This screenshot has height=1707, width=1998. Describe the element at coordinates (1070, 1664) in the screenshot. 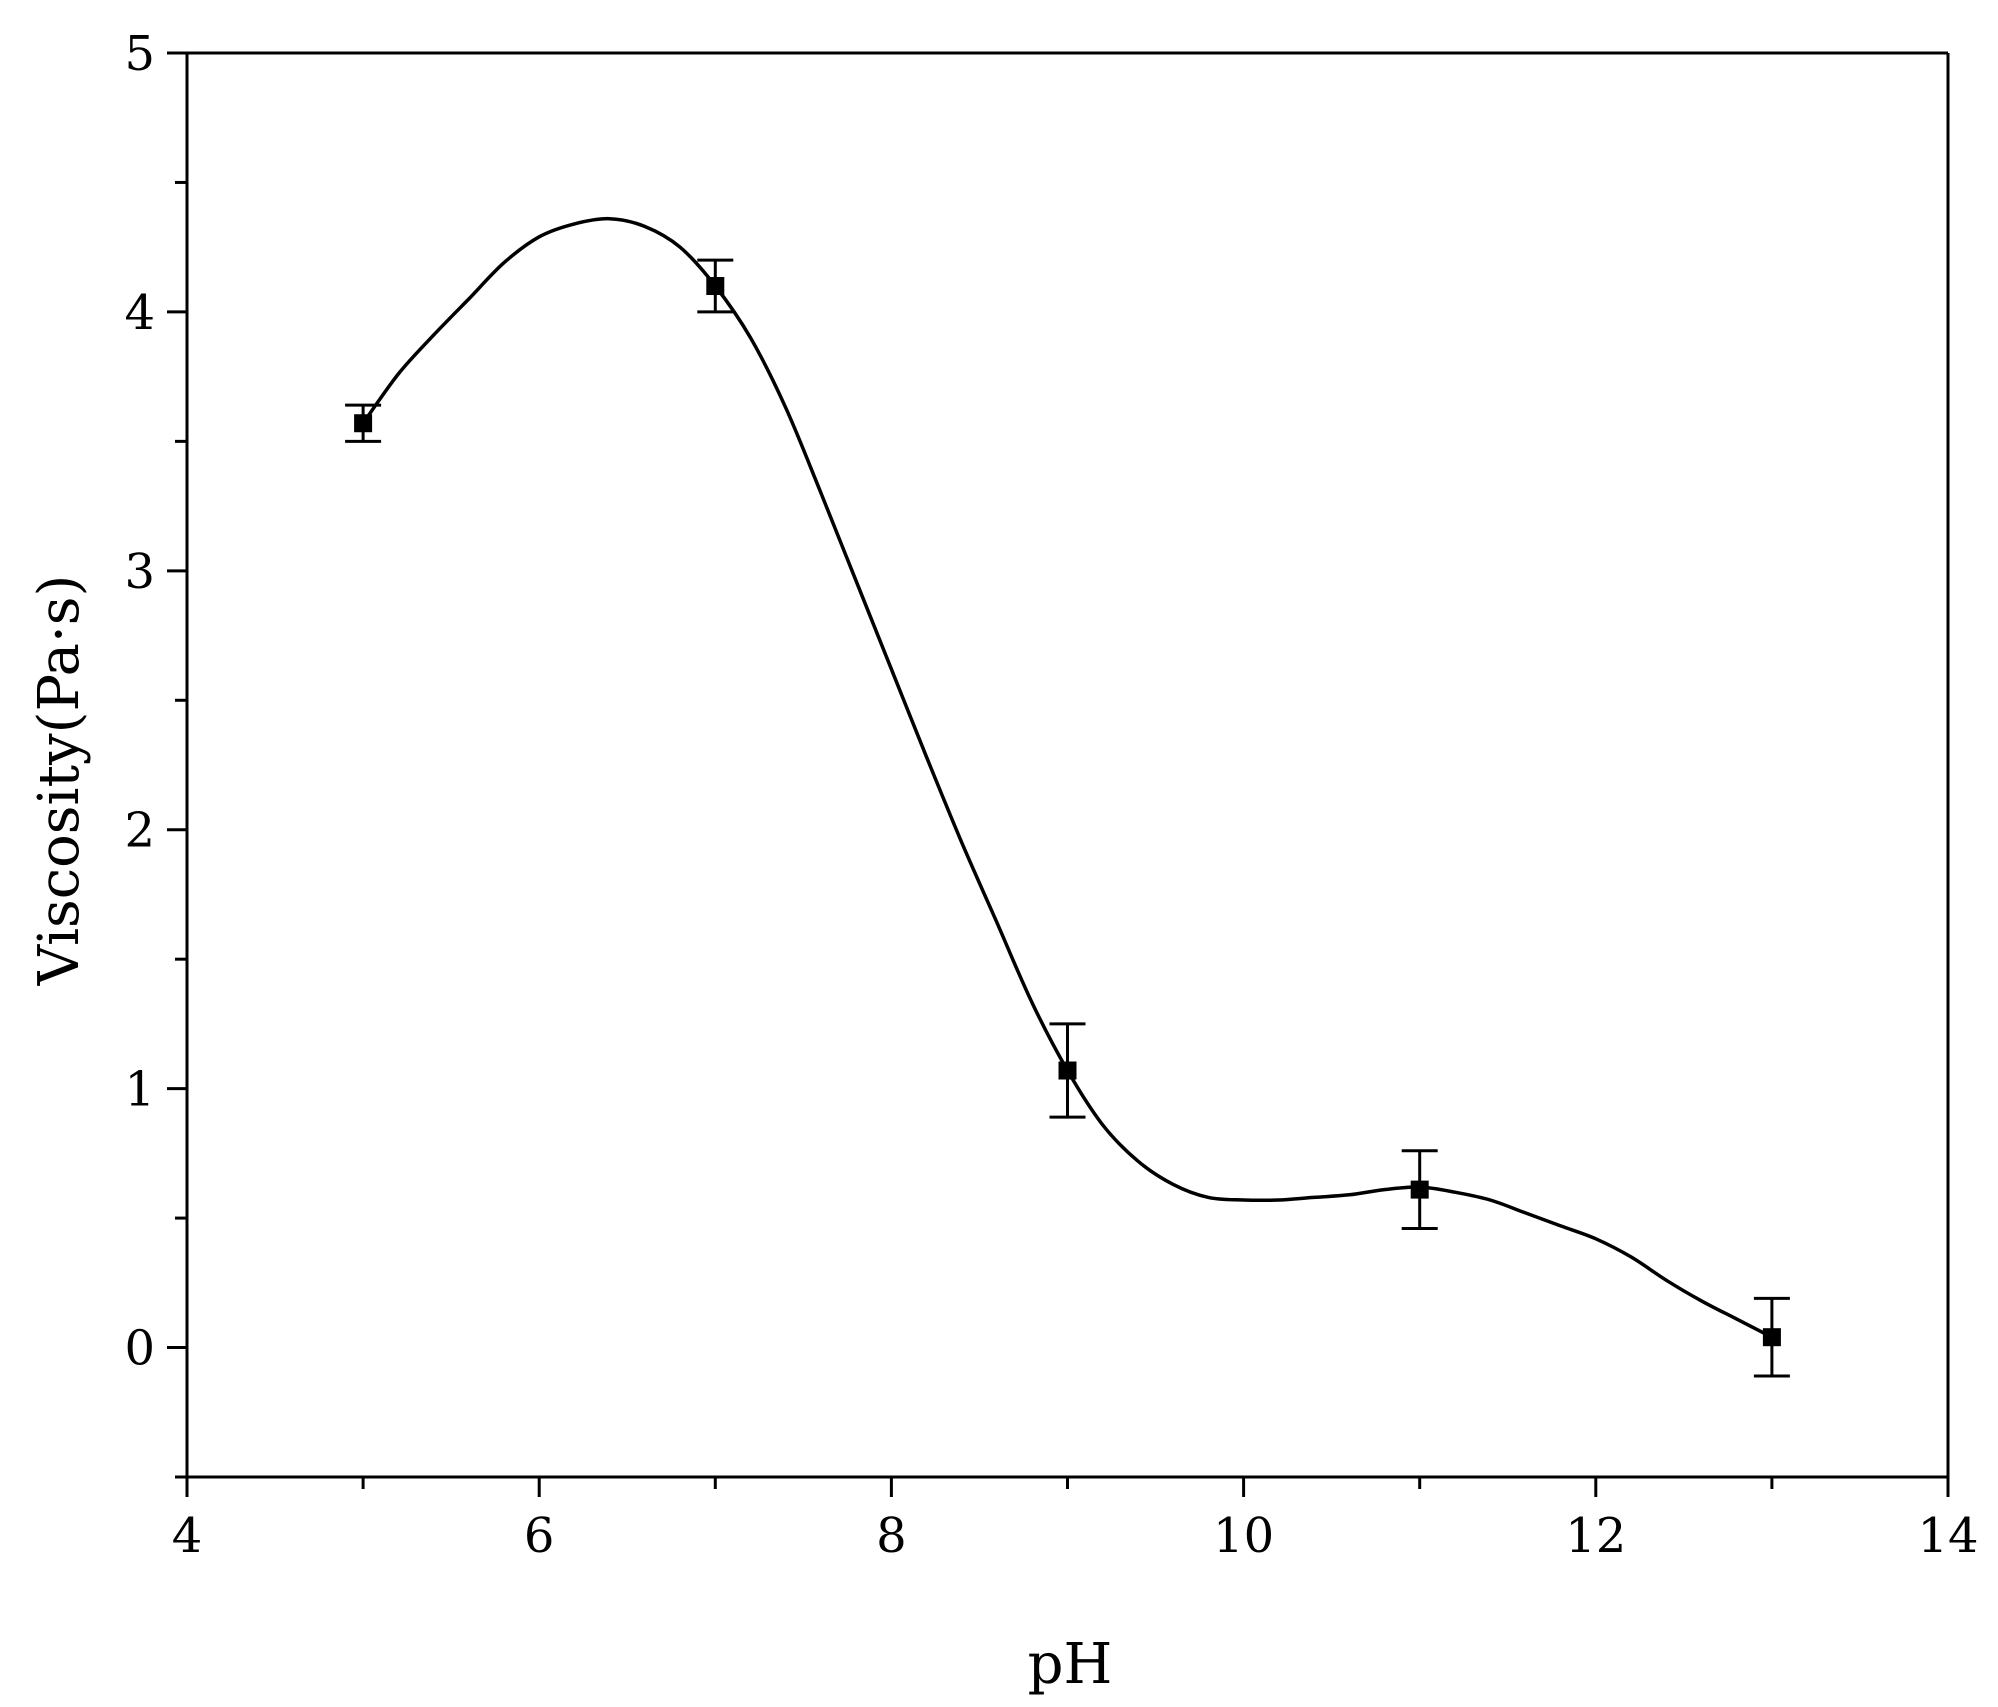

I see `x-axis-label: pH` at that location.